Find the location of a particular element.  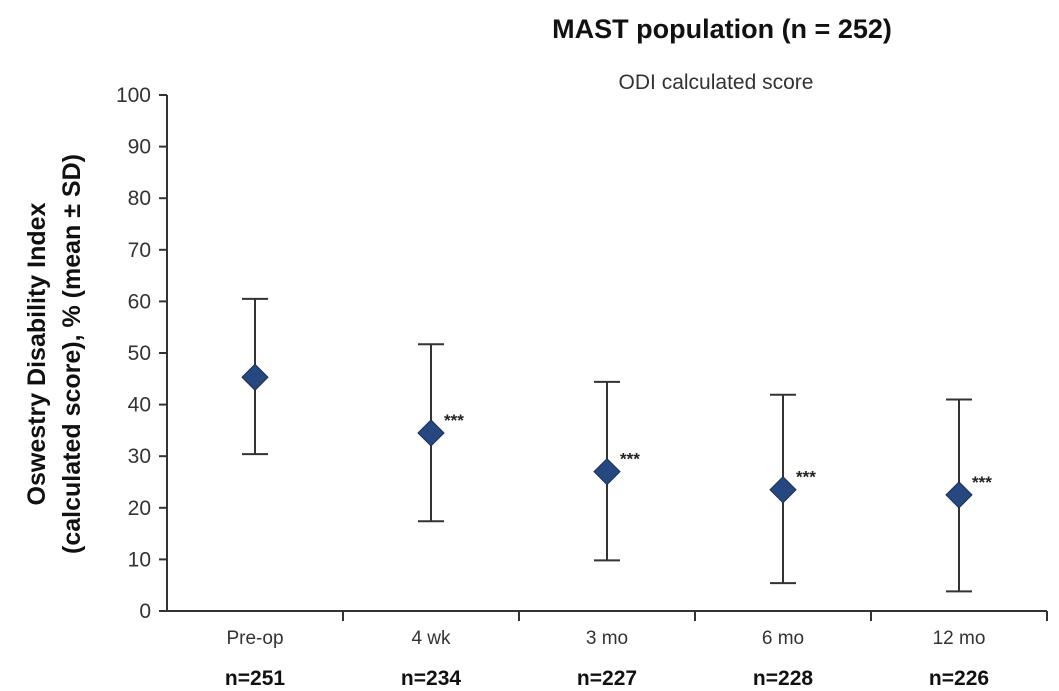

chart-title: MAST population (n = 252) is located at coordinates (722, 29).